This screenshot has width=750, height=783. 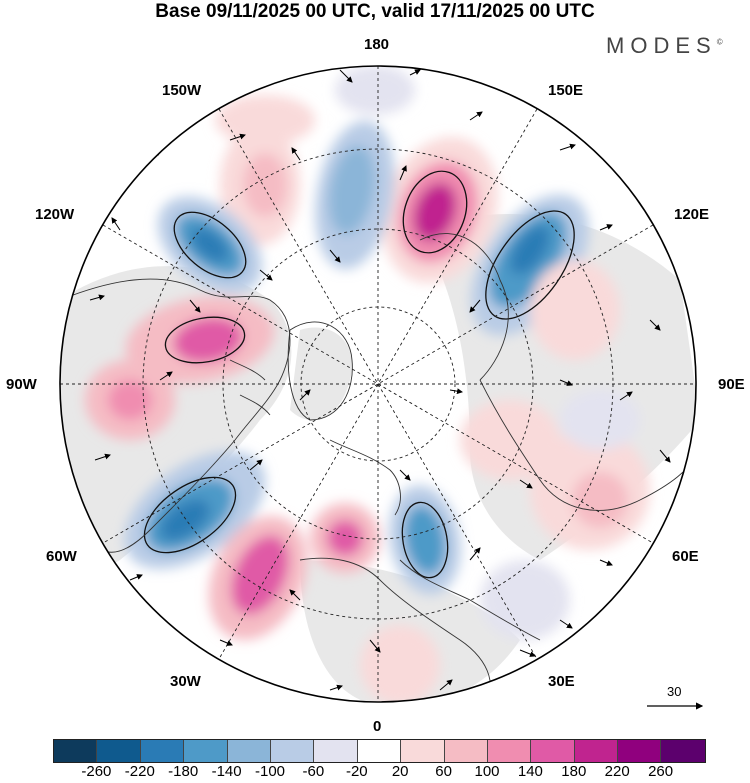 I want to click on greenland-land, so click(x=321, y=373).